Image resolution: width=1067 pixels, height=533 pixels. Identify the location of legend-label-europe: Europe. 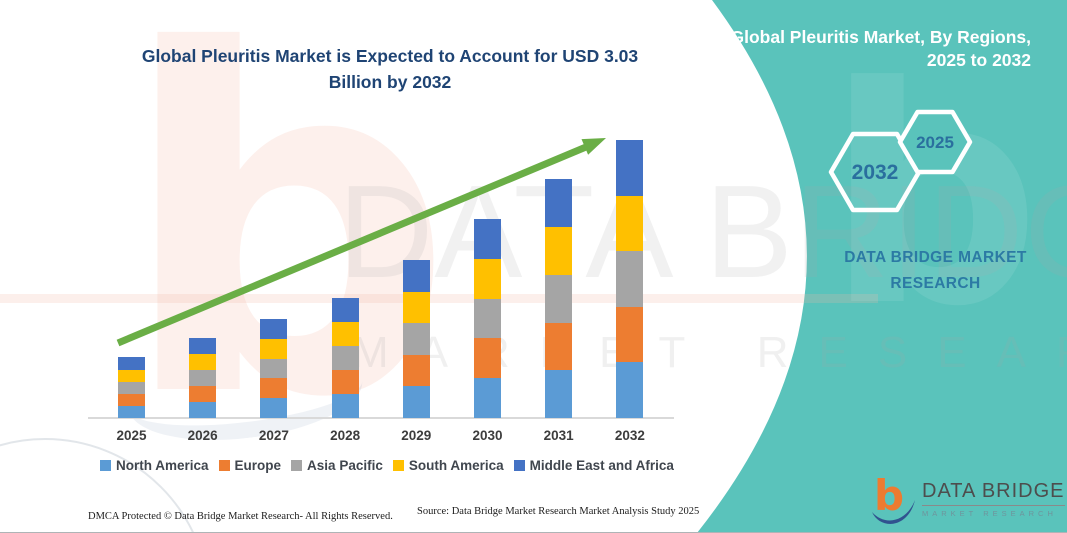
(258, 465).